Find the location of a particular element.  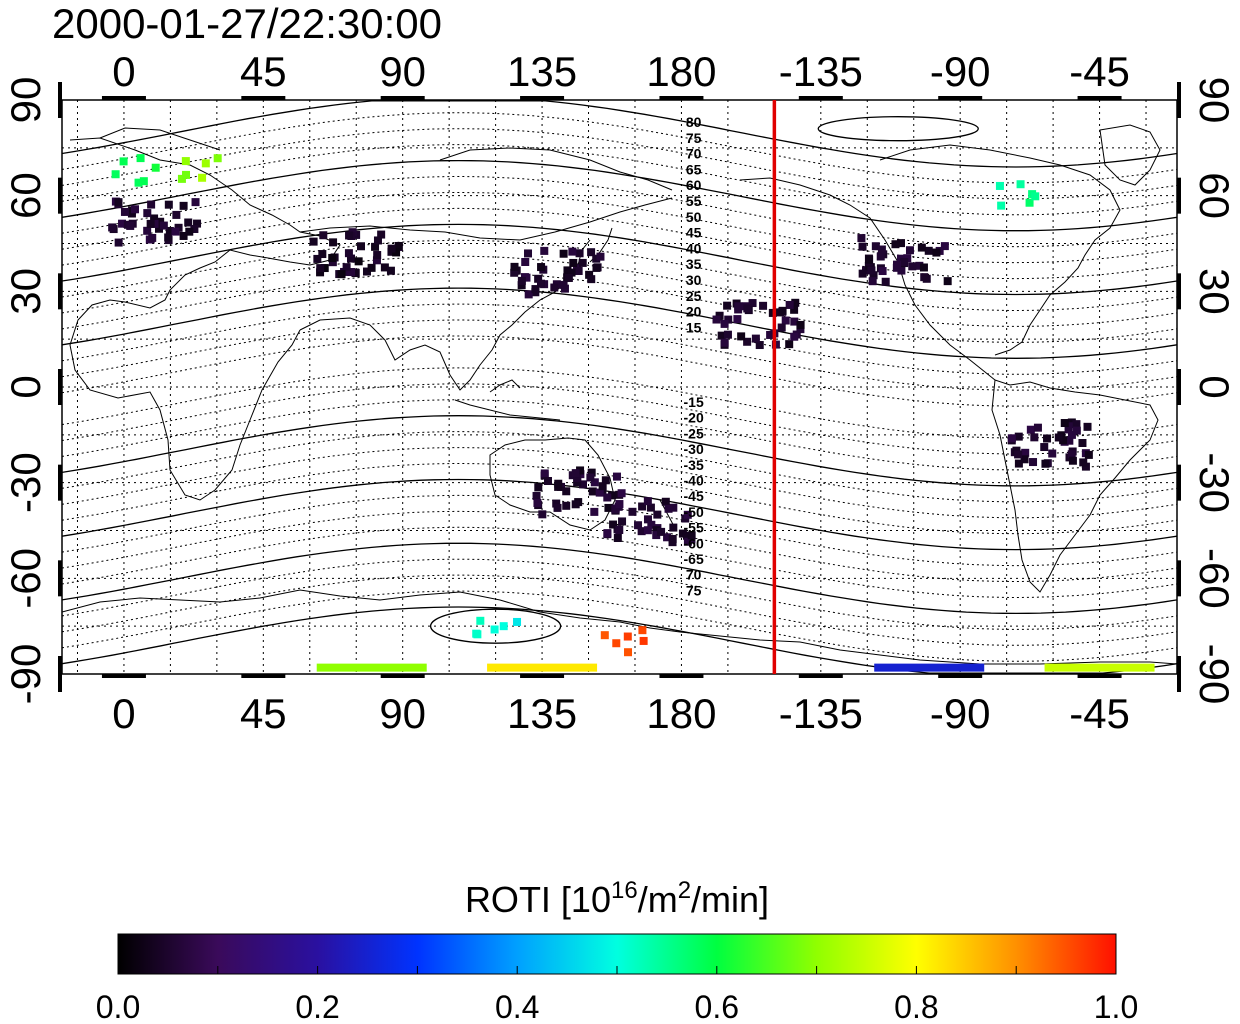

maglat-label: 75 is located at coordinates (694, 590).